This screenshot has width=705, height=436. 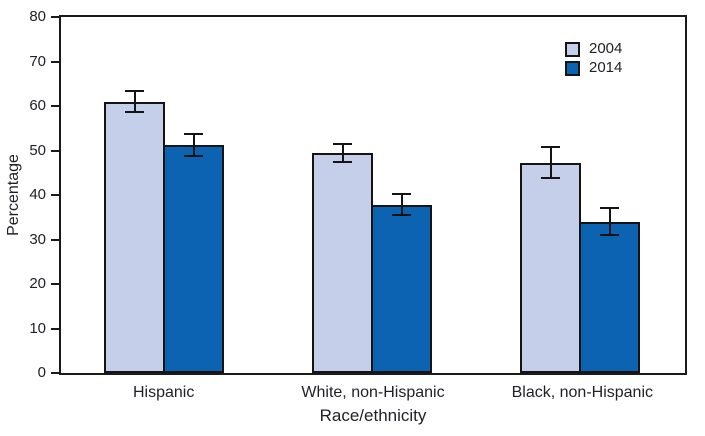 I want to click on bar-2004-black-non-hispanic, so click(x=550, y=267).